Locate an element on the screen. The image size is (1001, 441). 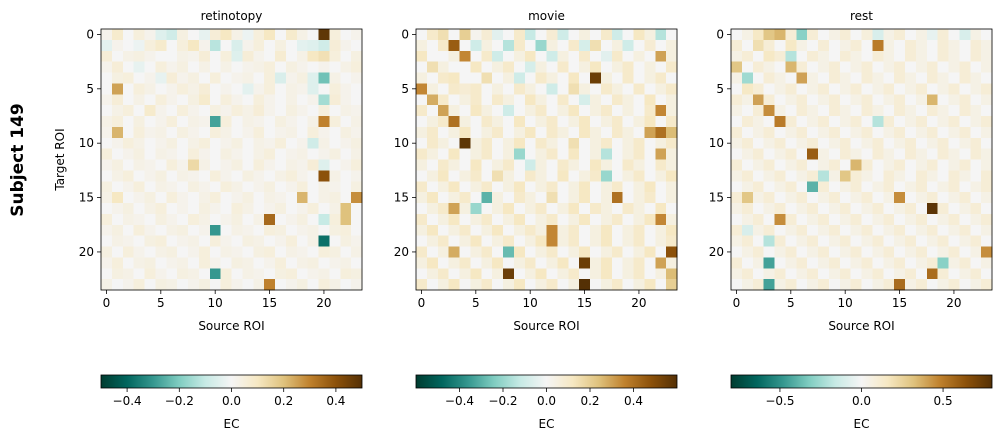
colorbar-tick-label: 0.0 is located at coordinates (231, 401).